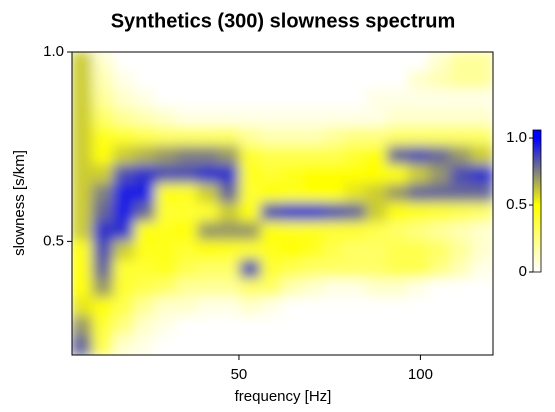  I want to click on colorbar-tick-label: 1.0, so click(516, 137).